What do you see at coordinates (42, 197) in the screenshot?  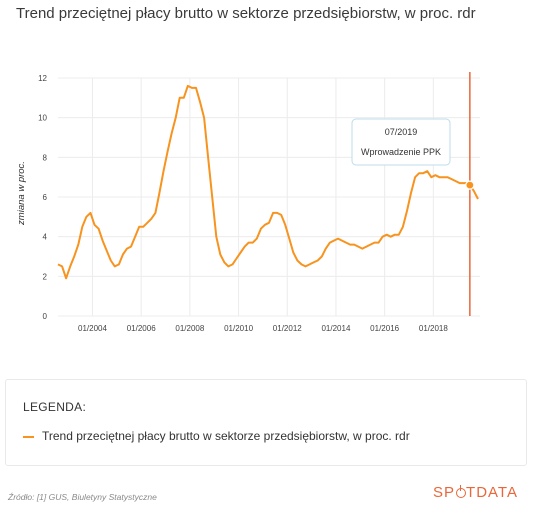 I see `y-axis-ticks: 0 2 4 6 8 10 12` at bounding box center [42, 197].